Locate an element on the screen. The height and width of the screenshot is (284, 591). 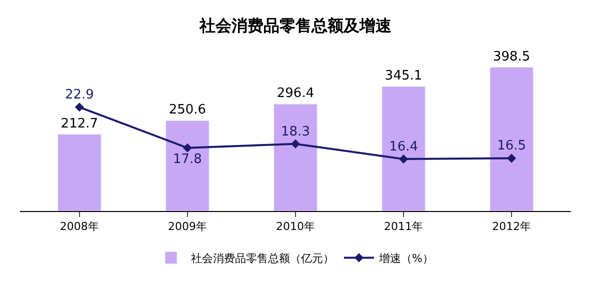
data-label: 18.3 is located at coordinates (295, 132).